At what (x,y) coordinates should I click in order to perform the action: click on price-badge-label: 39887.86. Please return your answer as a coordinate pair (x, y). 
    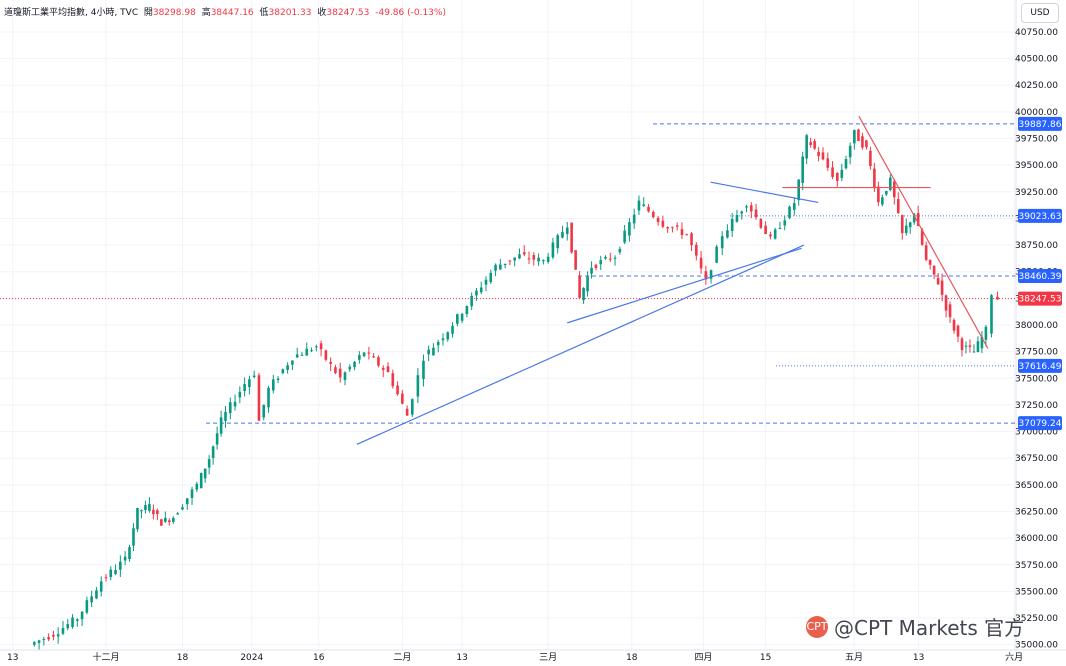
    Looking at the image, I should click on (1040, 125).